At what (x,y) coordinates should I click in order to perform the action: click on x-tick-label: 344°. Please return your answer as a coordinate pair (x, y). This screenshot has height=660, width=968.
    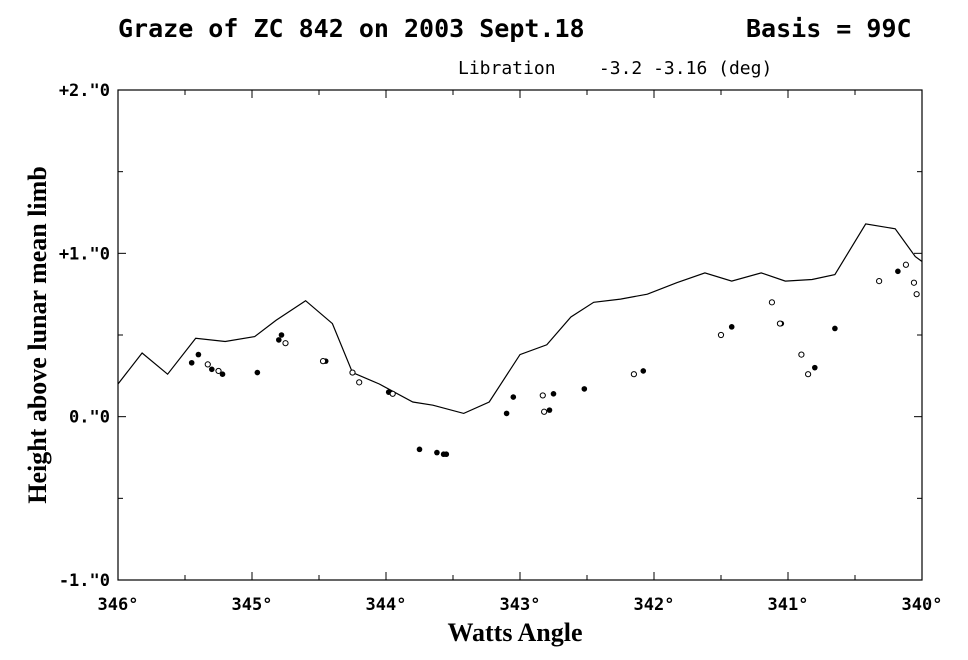
    Looking at the image, I should click on (386, 605).